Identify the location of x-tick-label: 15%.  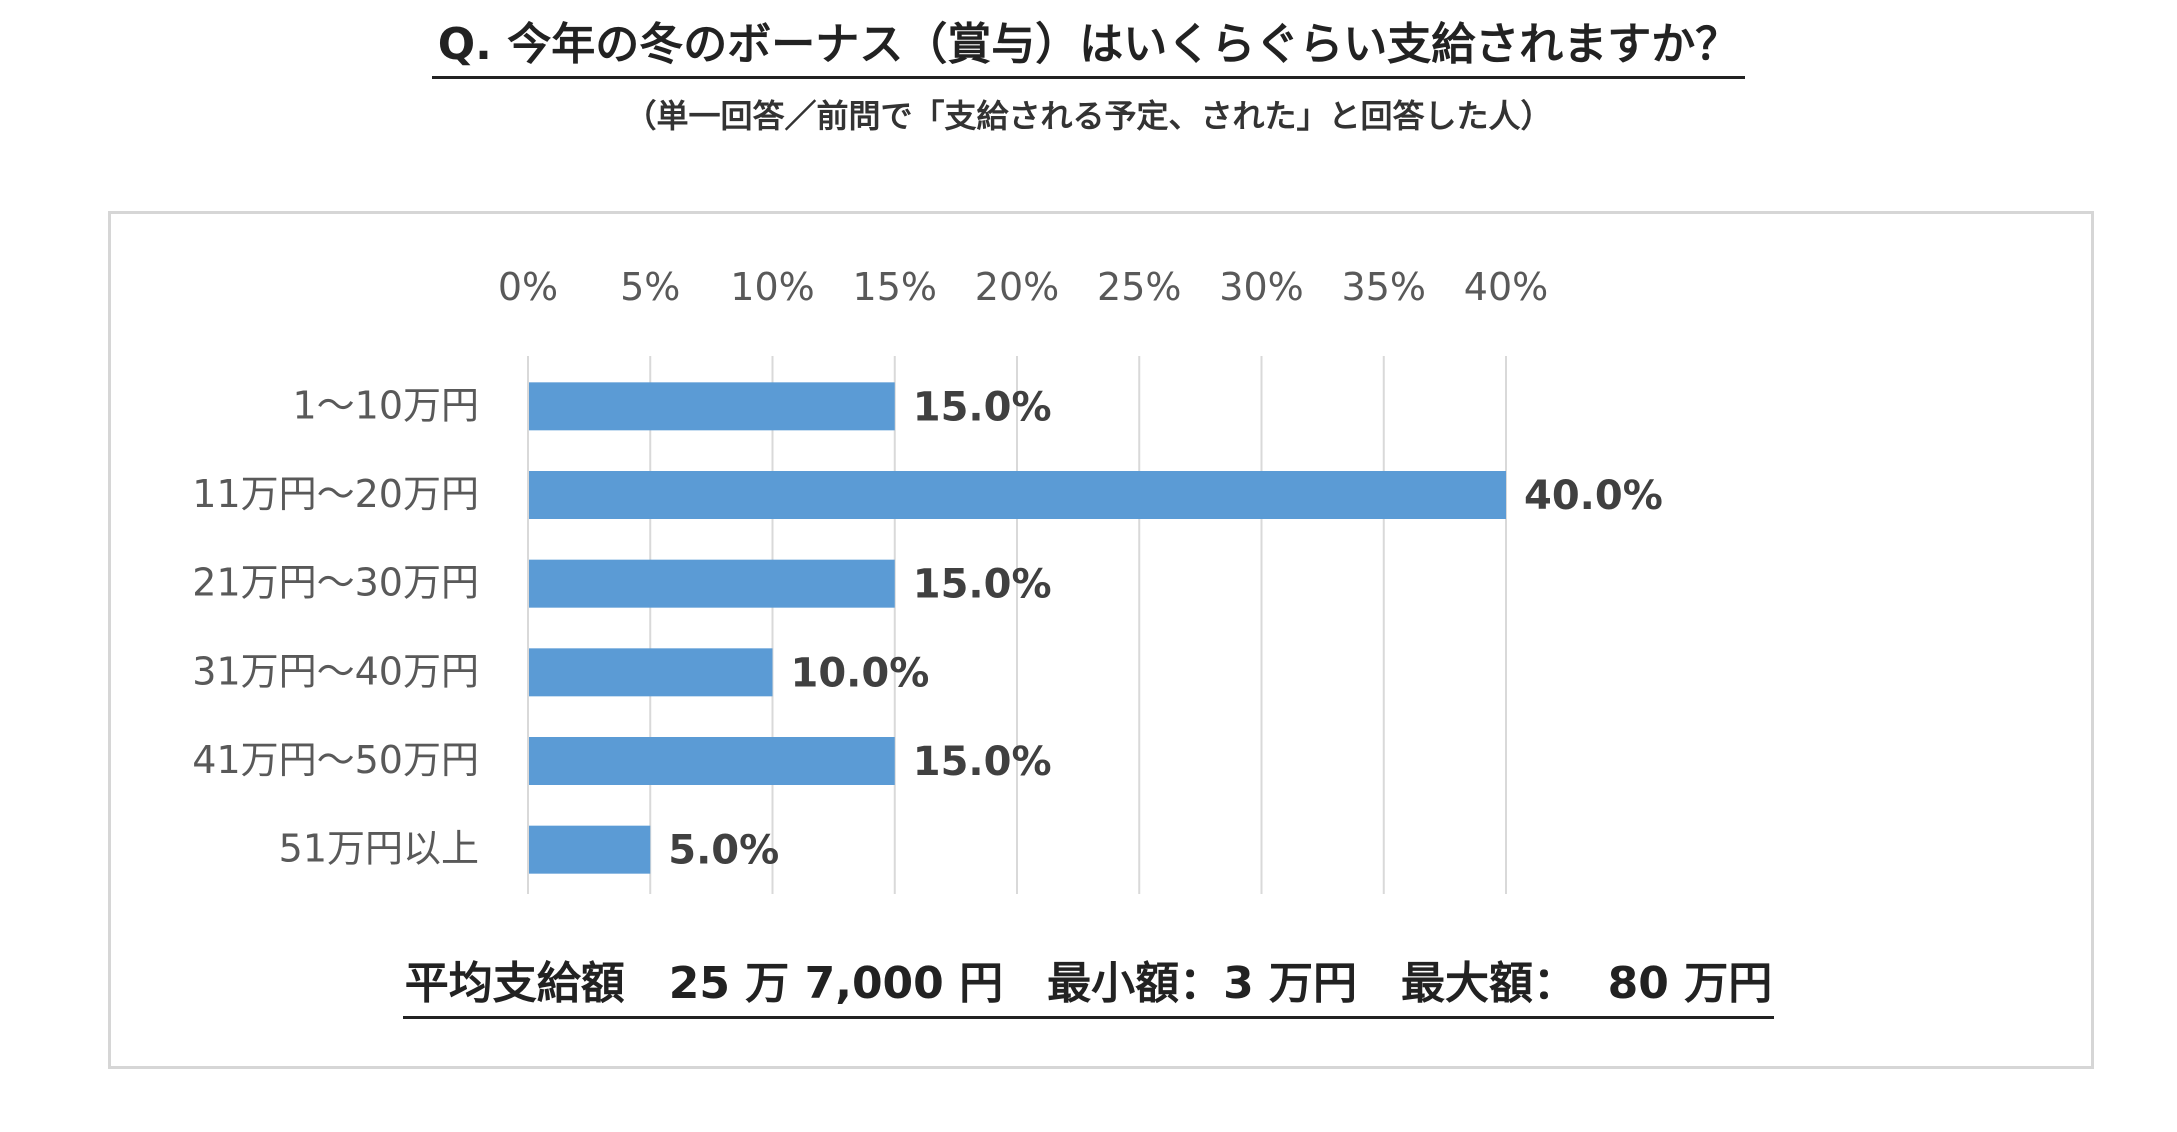
(895, 287).